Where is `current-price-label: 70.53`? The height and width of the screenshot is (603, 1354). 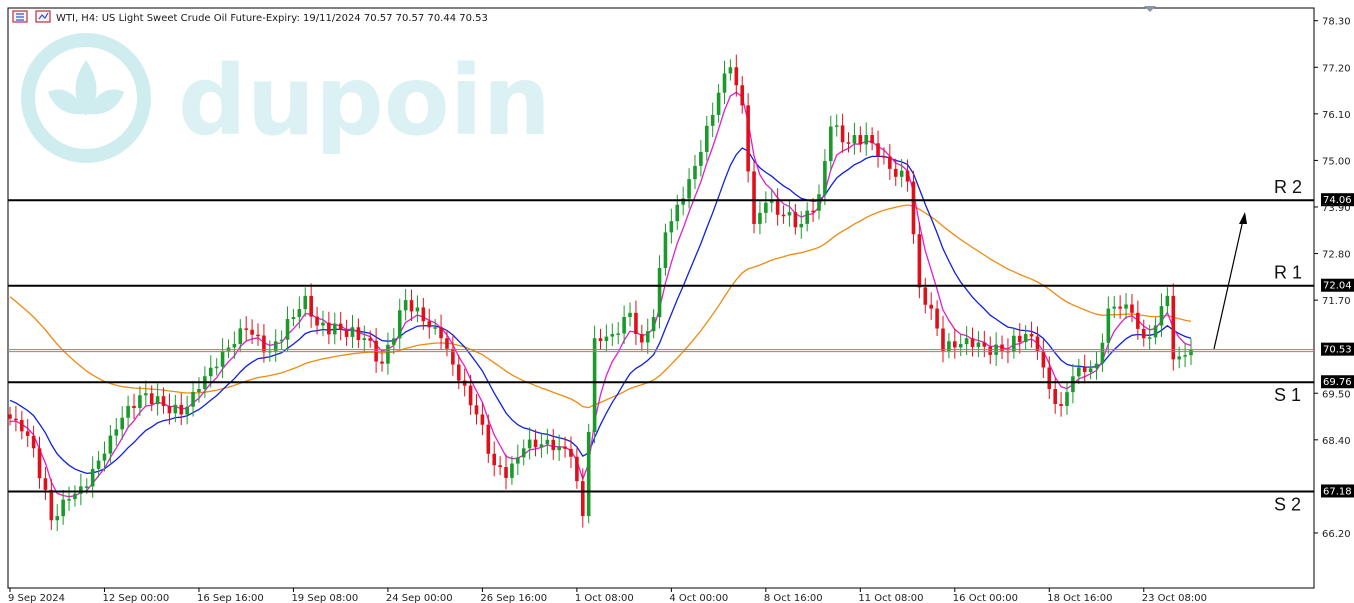 current-price-label: 70.53 is located at coordinates (1337, 350).